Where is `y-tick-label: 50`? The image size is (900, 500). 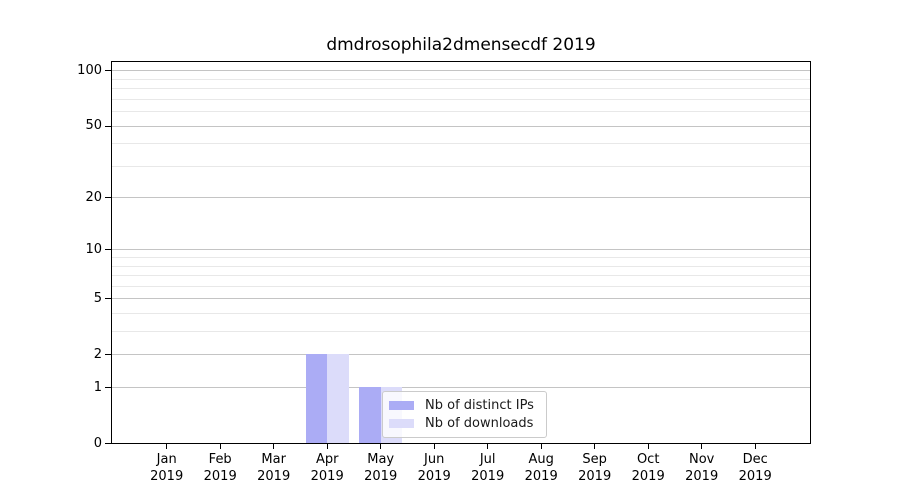
y-tick-label: 50 is located at coordinates (93, 126).